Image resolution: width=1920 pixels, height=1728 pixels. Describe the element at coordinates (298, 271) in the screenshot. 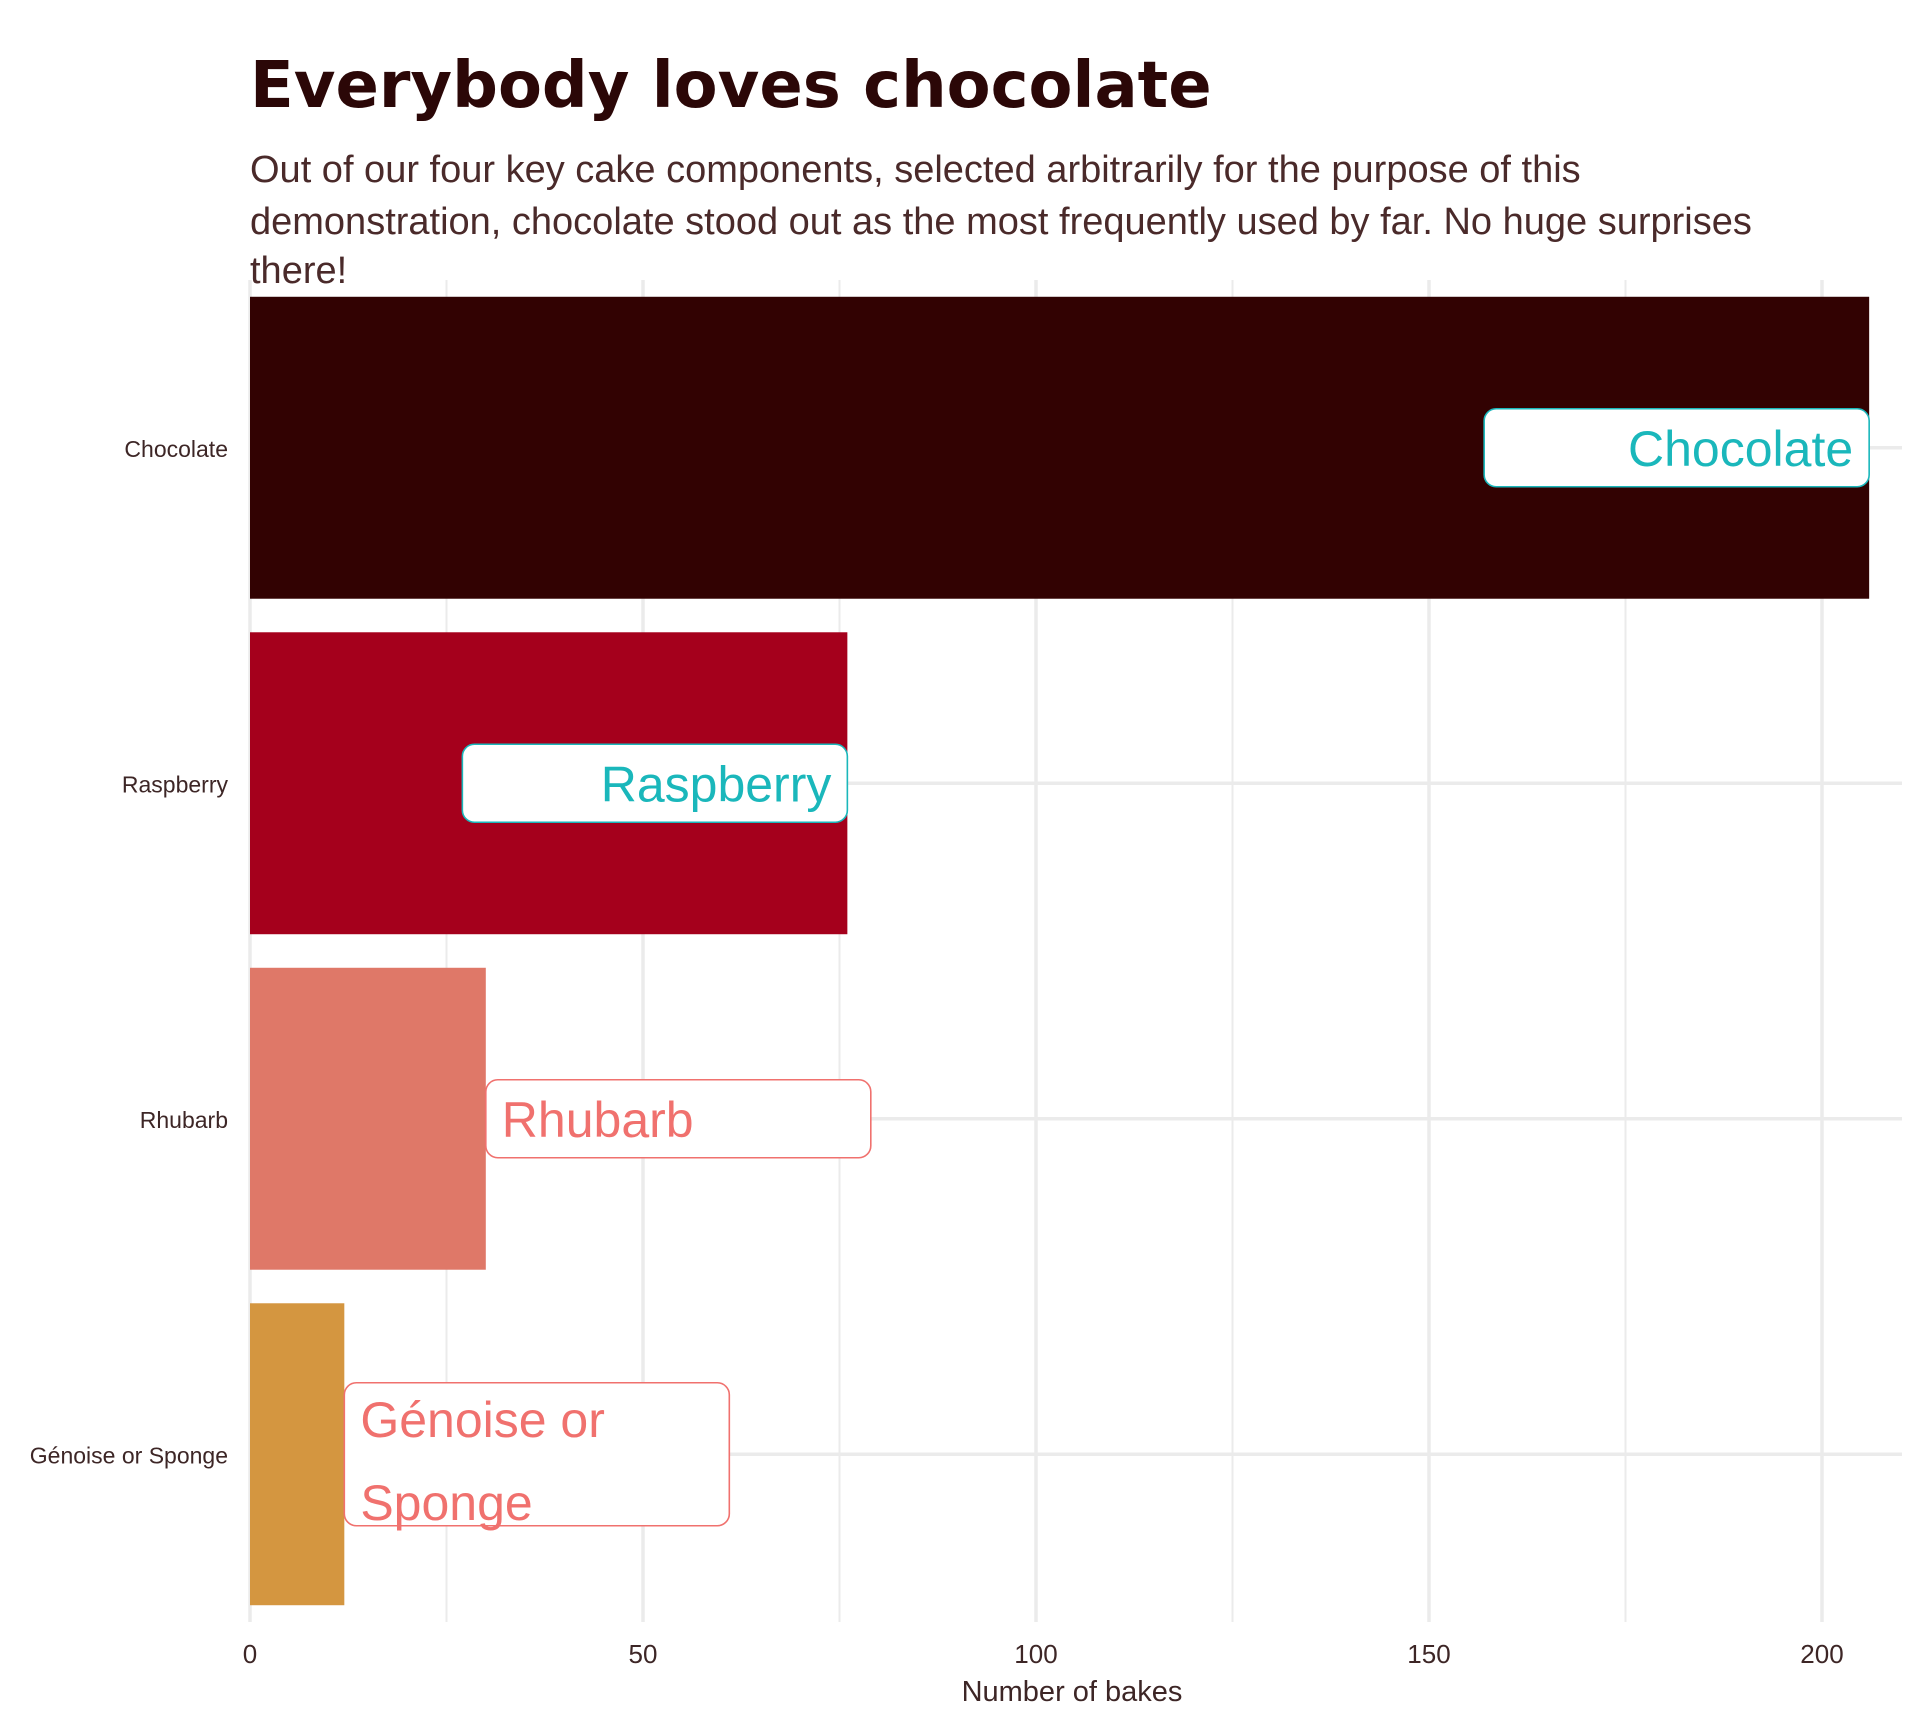

I see `chart-subtitle-line-3: there!` at that location.